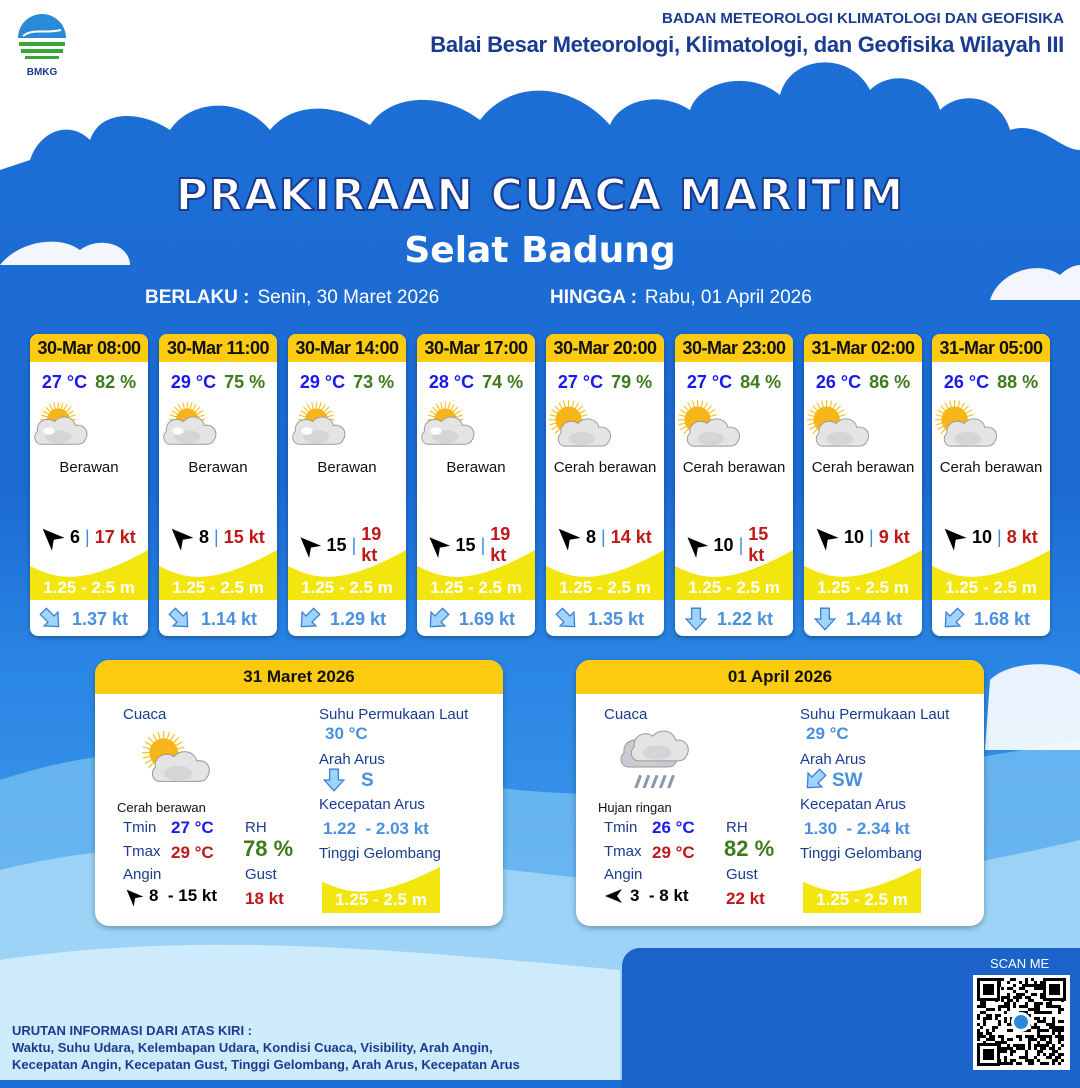 The height and width of the screenshot is (1088, 1080). What do you see at coordinates (1020, 963) in the screenshot?
I see `scan-me-label: SCAN ME` at bounding box center [1020, 963].